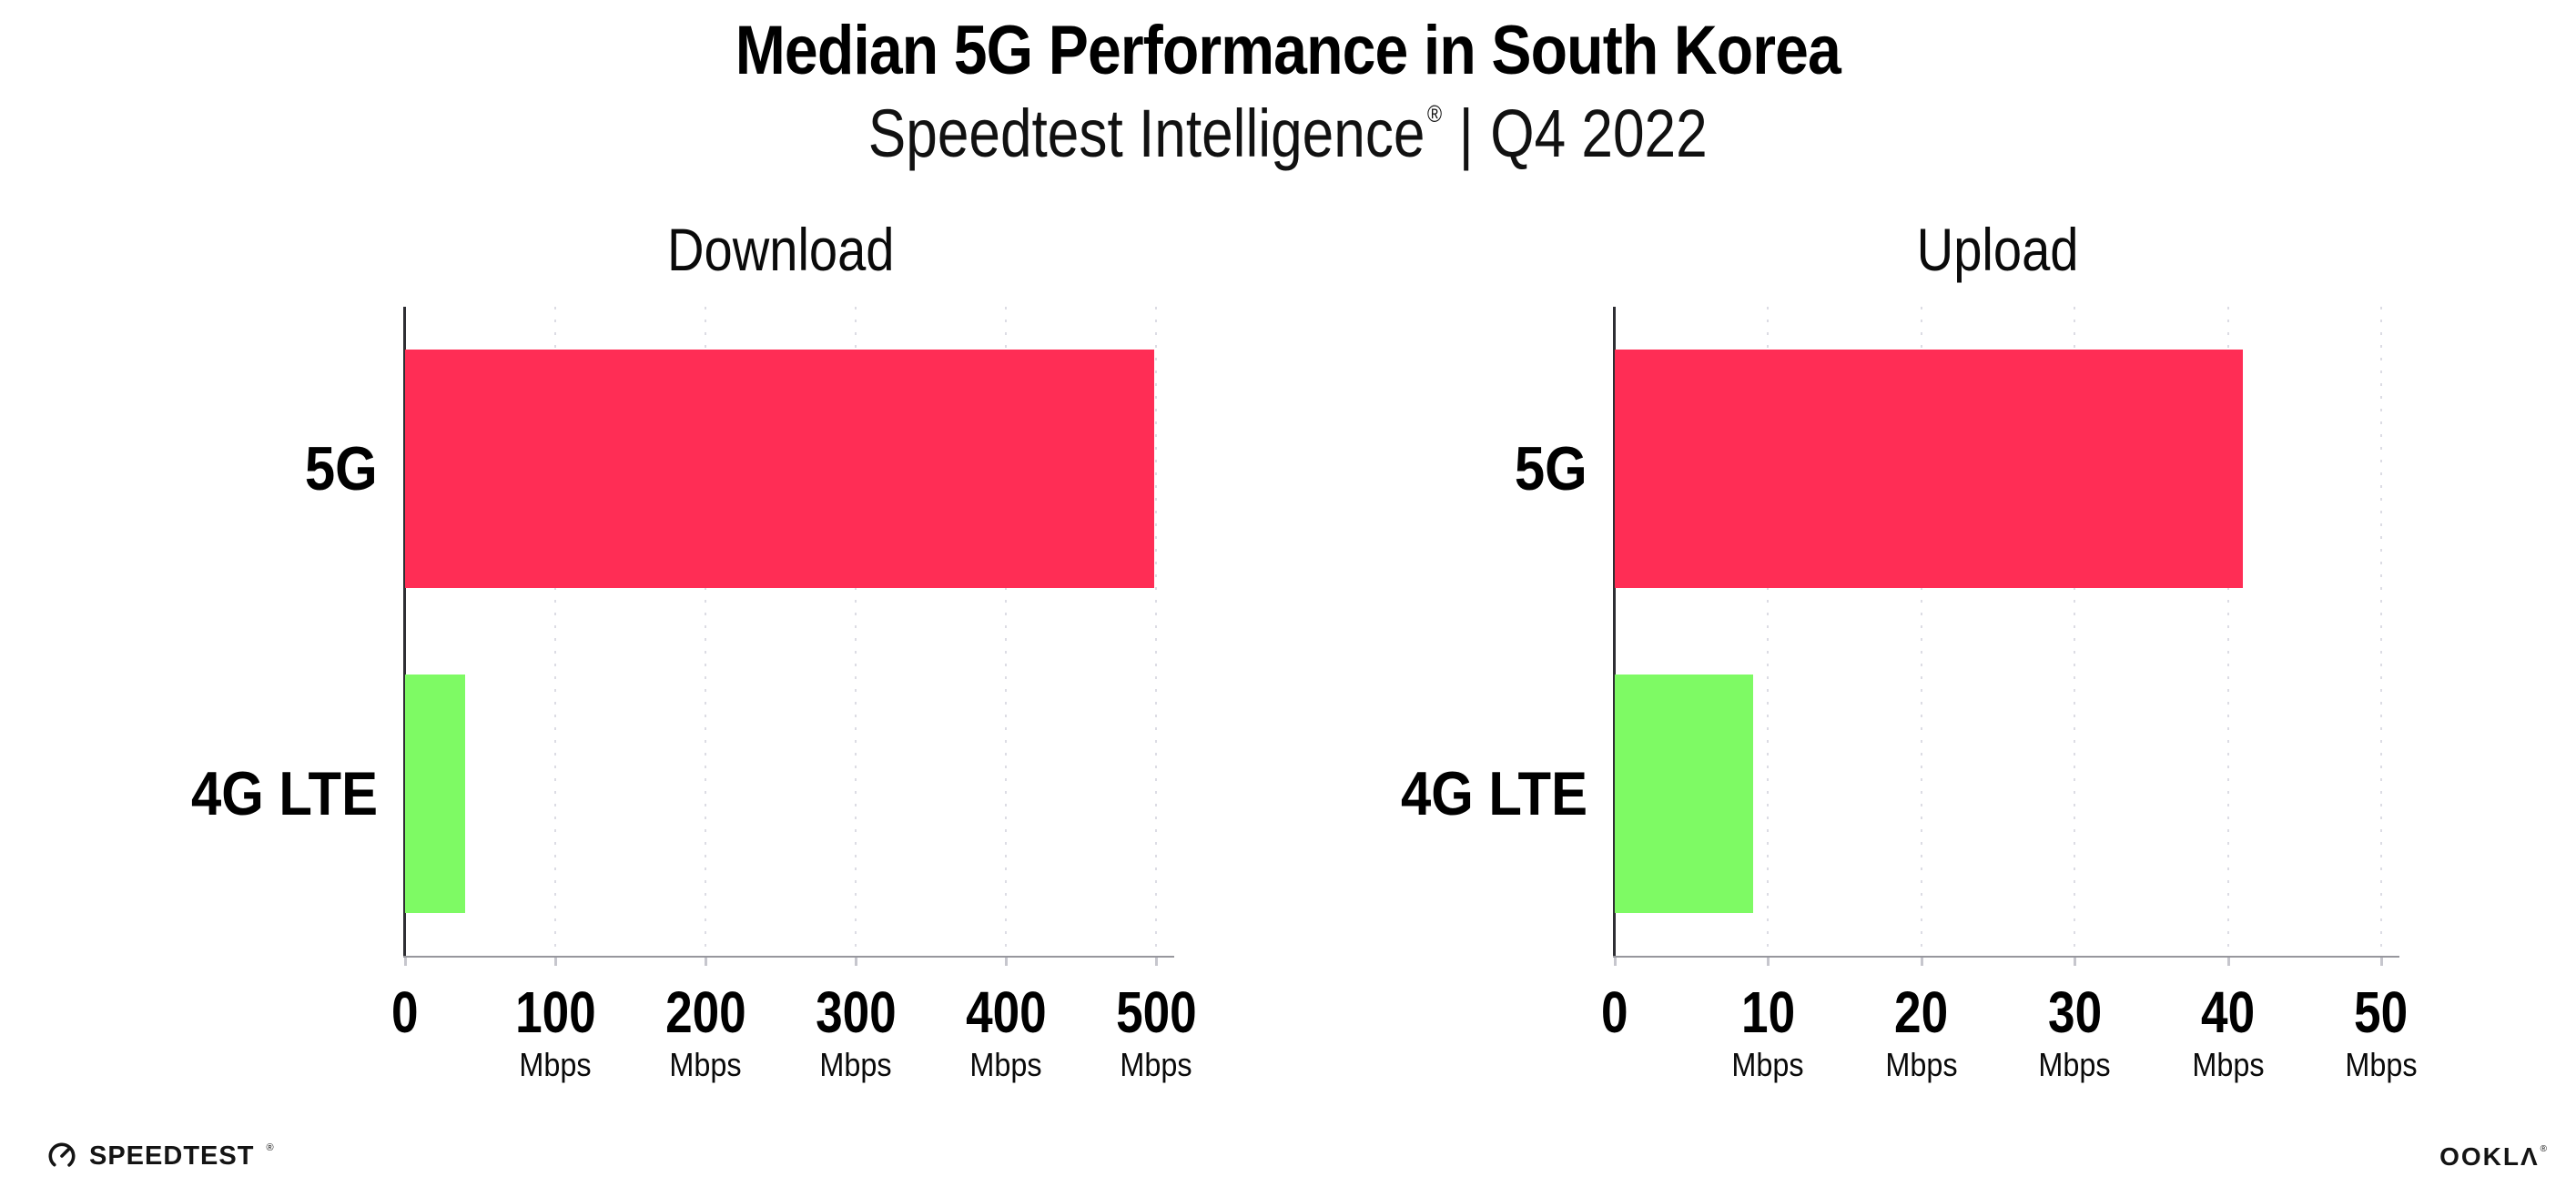  Describe the element at coordinates (270, 1147) in the screenshot. I see `speedtest-registered-mark: ®` at that location.